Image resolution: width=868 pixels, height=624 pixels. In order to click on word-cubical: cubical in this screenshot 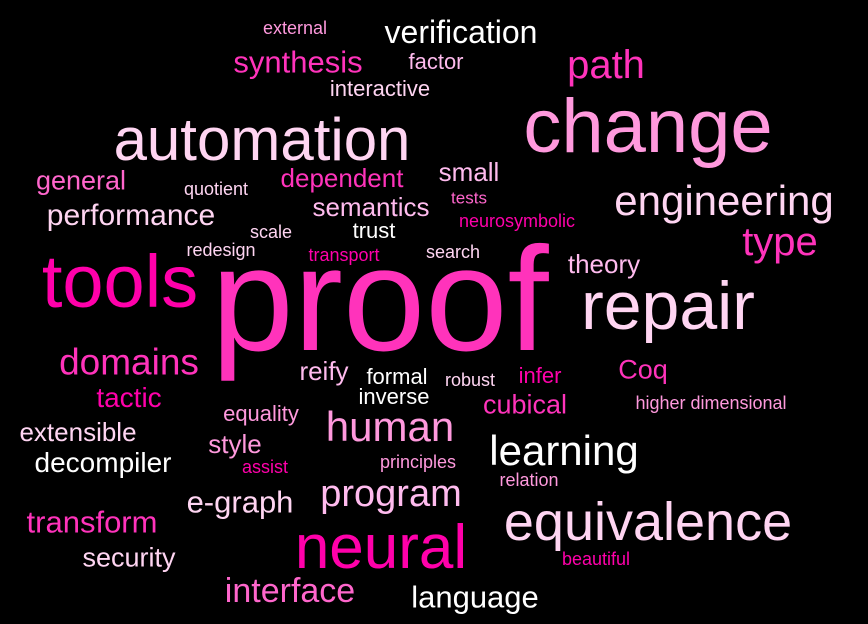, I will do `click(525, 404)`.